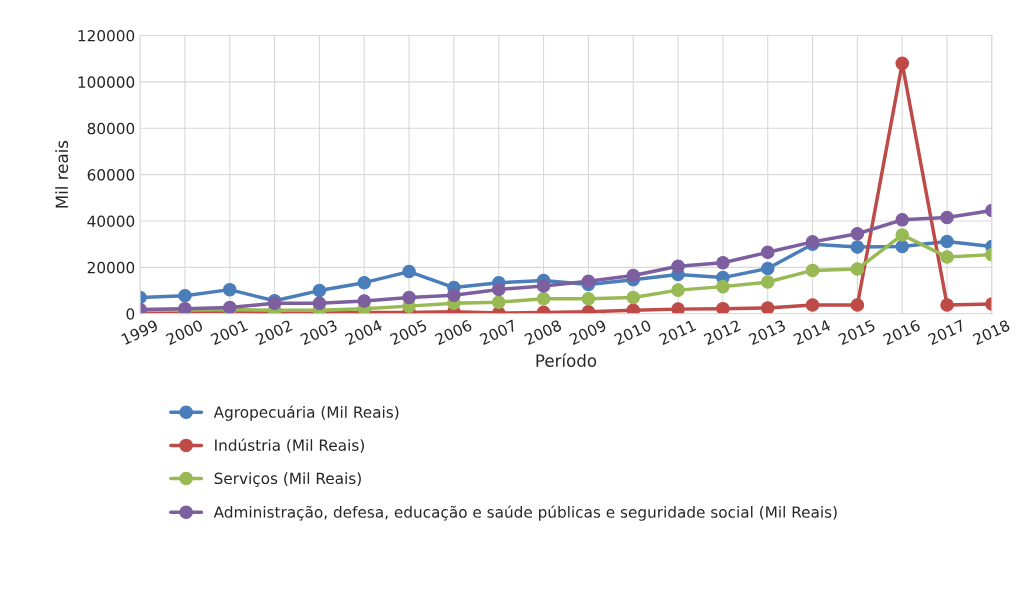 This screenshot has height=592, width=1030. I want to click on x-tick-label: 2012, so click(722, 332).